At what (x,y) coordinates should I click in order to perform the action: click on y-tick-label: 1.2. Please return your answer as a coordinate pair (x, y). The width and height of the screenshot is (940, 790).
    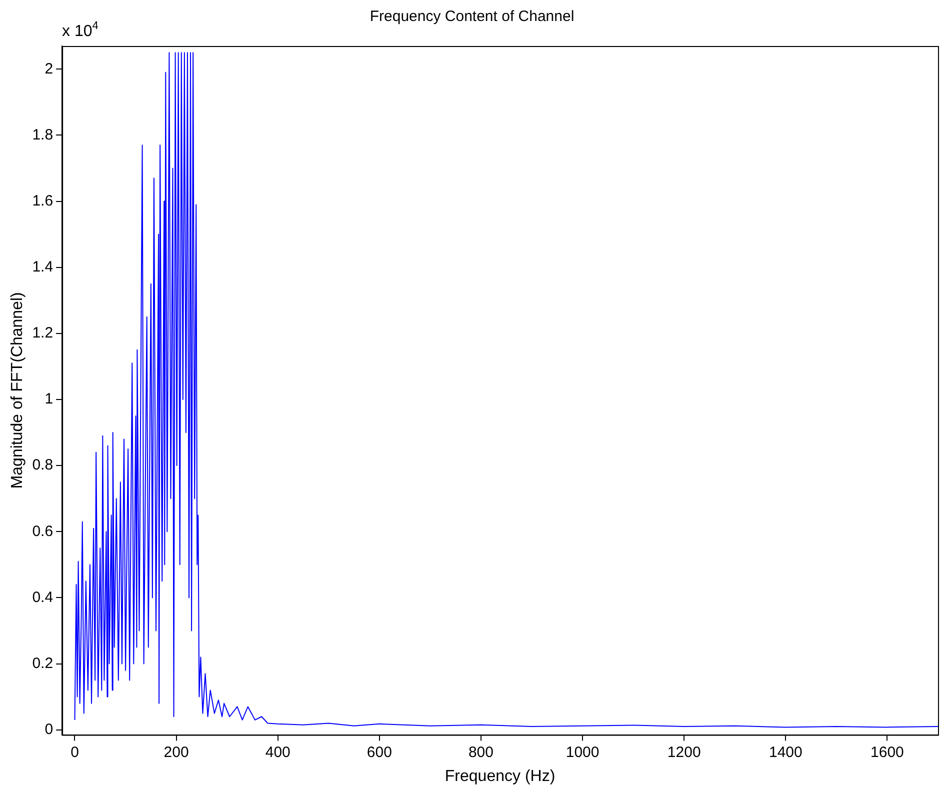
    Looking at the image, I should click on (43, 333).